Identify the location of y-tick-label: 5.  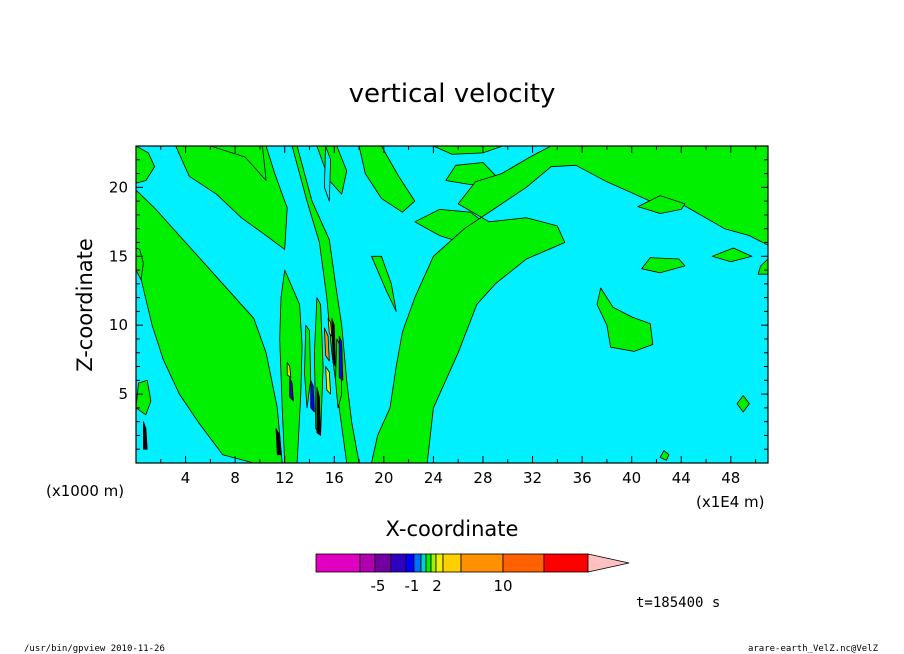
(123, 394).